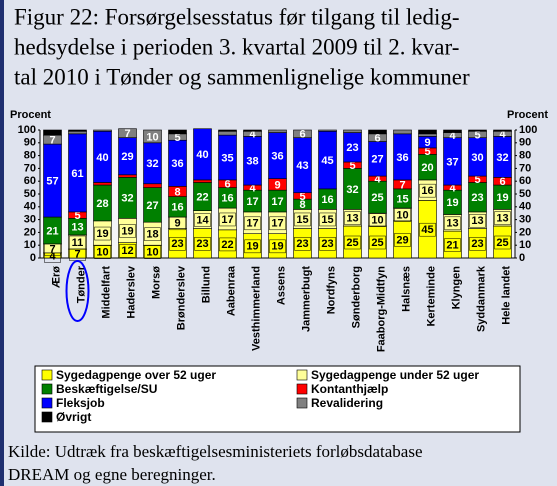 Image resolution: width=557 pixels, height=486 pixels. I want to click on data-label: 18, so click(152, 235).